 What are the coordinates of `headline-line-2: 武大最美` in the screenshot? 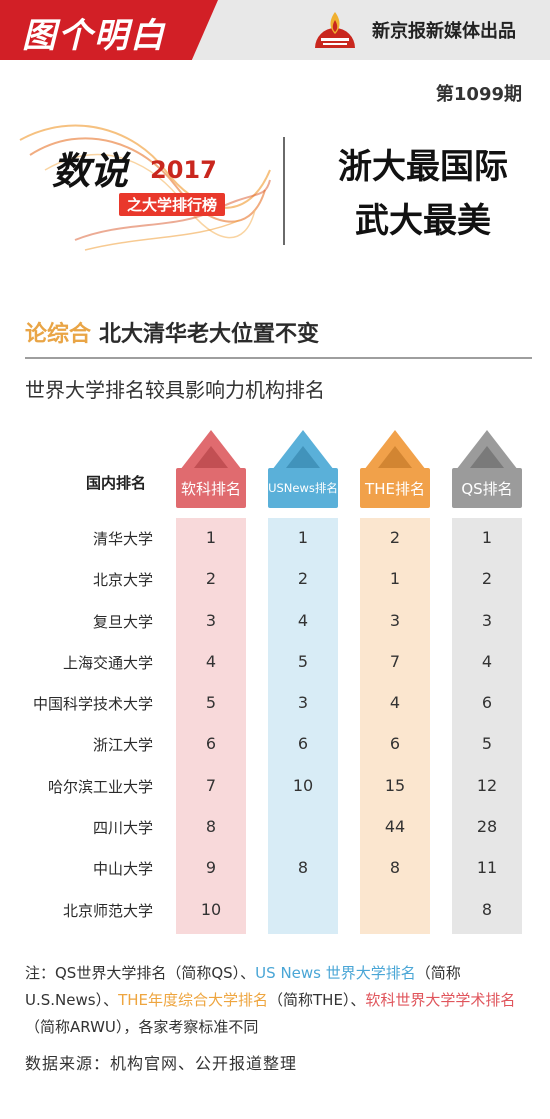 It's located at (423, 221).